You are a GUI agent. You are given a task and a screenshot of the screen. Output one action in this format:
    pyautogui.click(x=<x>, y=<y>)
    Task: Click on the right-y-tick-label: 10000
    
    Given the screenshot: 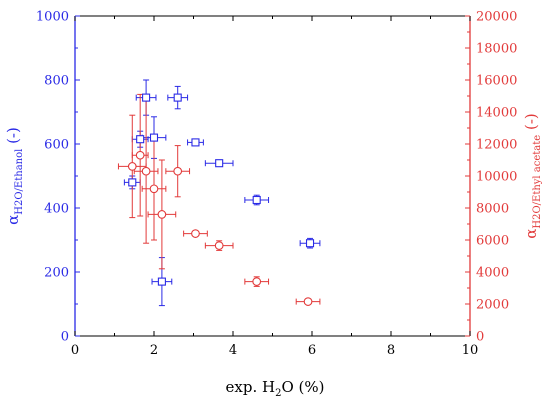 What is the action you would take?
    pyautogui.click(x=496, y=177)
    